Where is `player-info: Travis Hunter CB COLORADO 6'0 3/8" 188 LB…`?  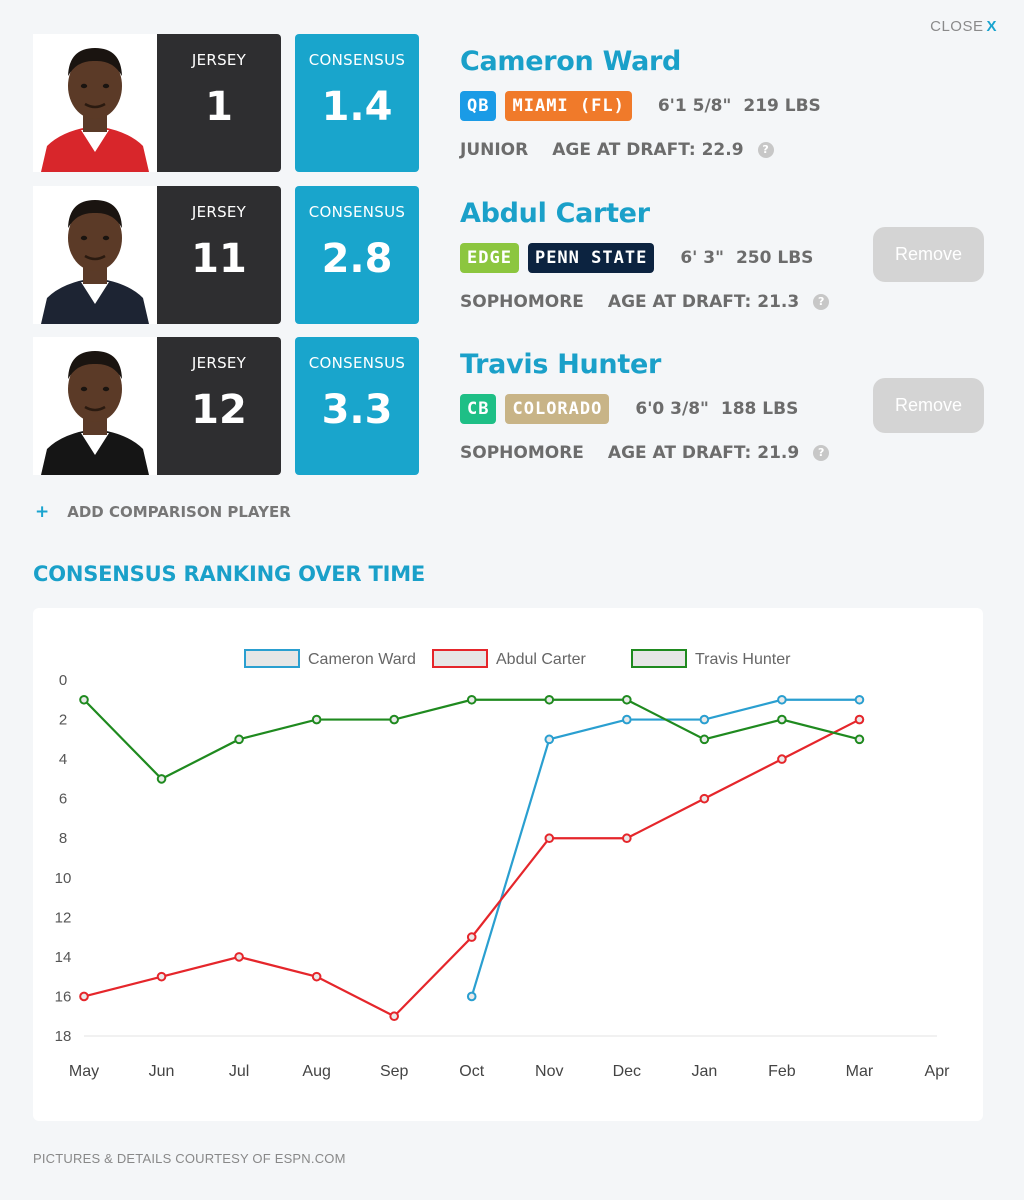
player-info: Travis Hunter CB COLORADO 6'0 3/8" 188 LB… is located at coordinates (670, 406).